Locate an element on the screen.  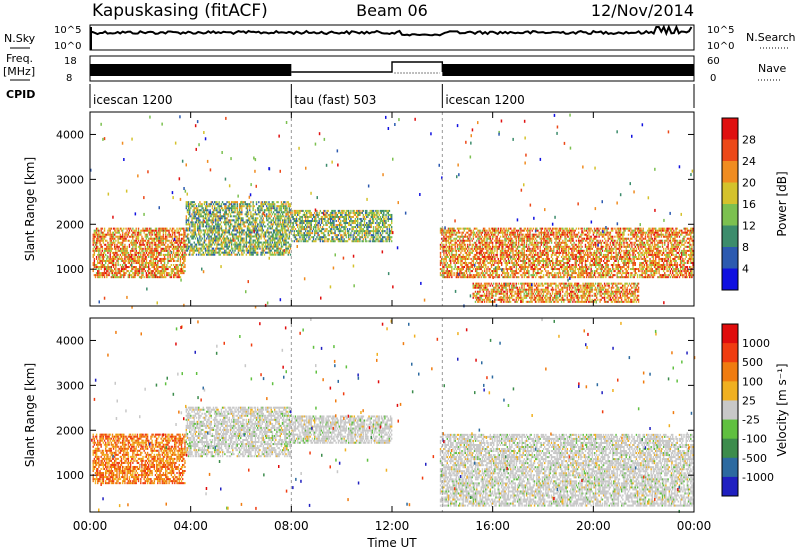
freq-label-1: Freq. is located at coordinates (19, 58).